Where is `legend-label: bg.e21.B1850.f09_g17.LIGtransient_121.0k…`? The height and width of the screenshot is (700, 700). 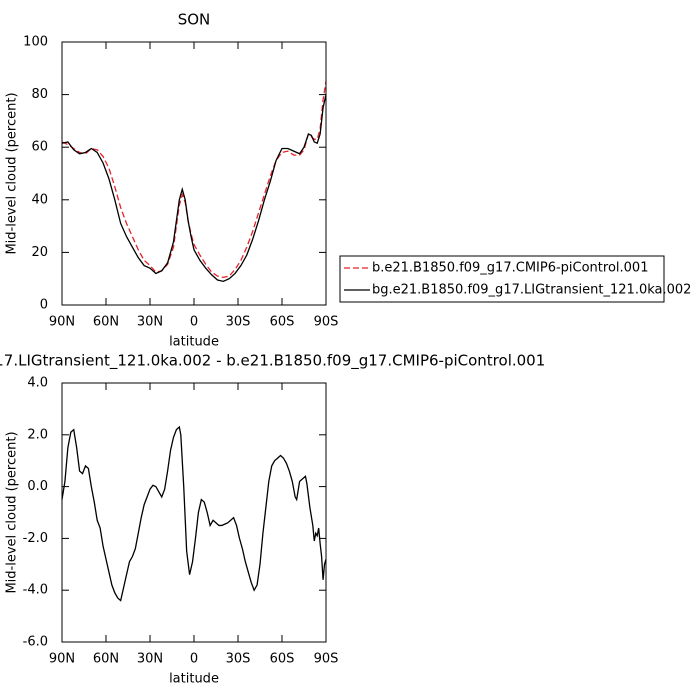 legend-label: bg.e21.B1850.f09_g17.LIGtransient_121.0k… is located at coordinates (531, 290).